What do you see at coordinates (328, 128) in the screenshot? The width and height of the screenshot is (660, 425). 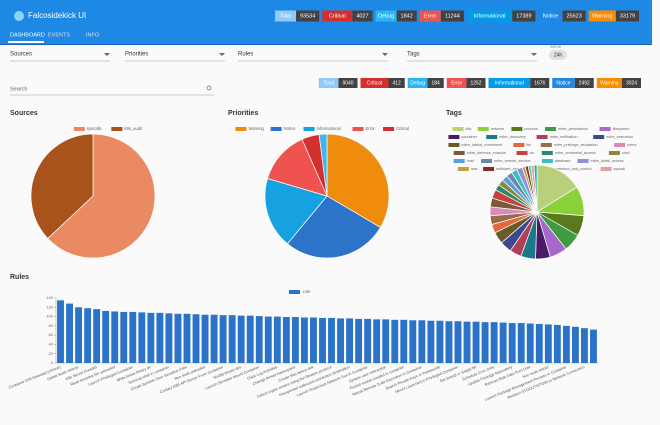 I see `legend-label: Informational` at bounding box center [328, 128].